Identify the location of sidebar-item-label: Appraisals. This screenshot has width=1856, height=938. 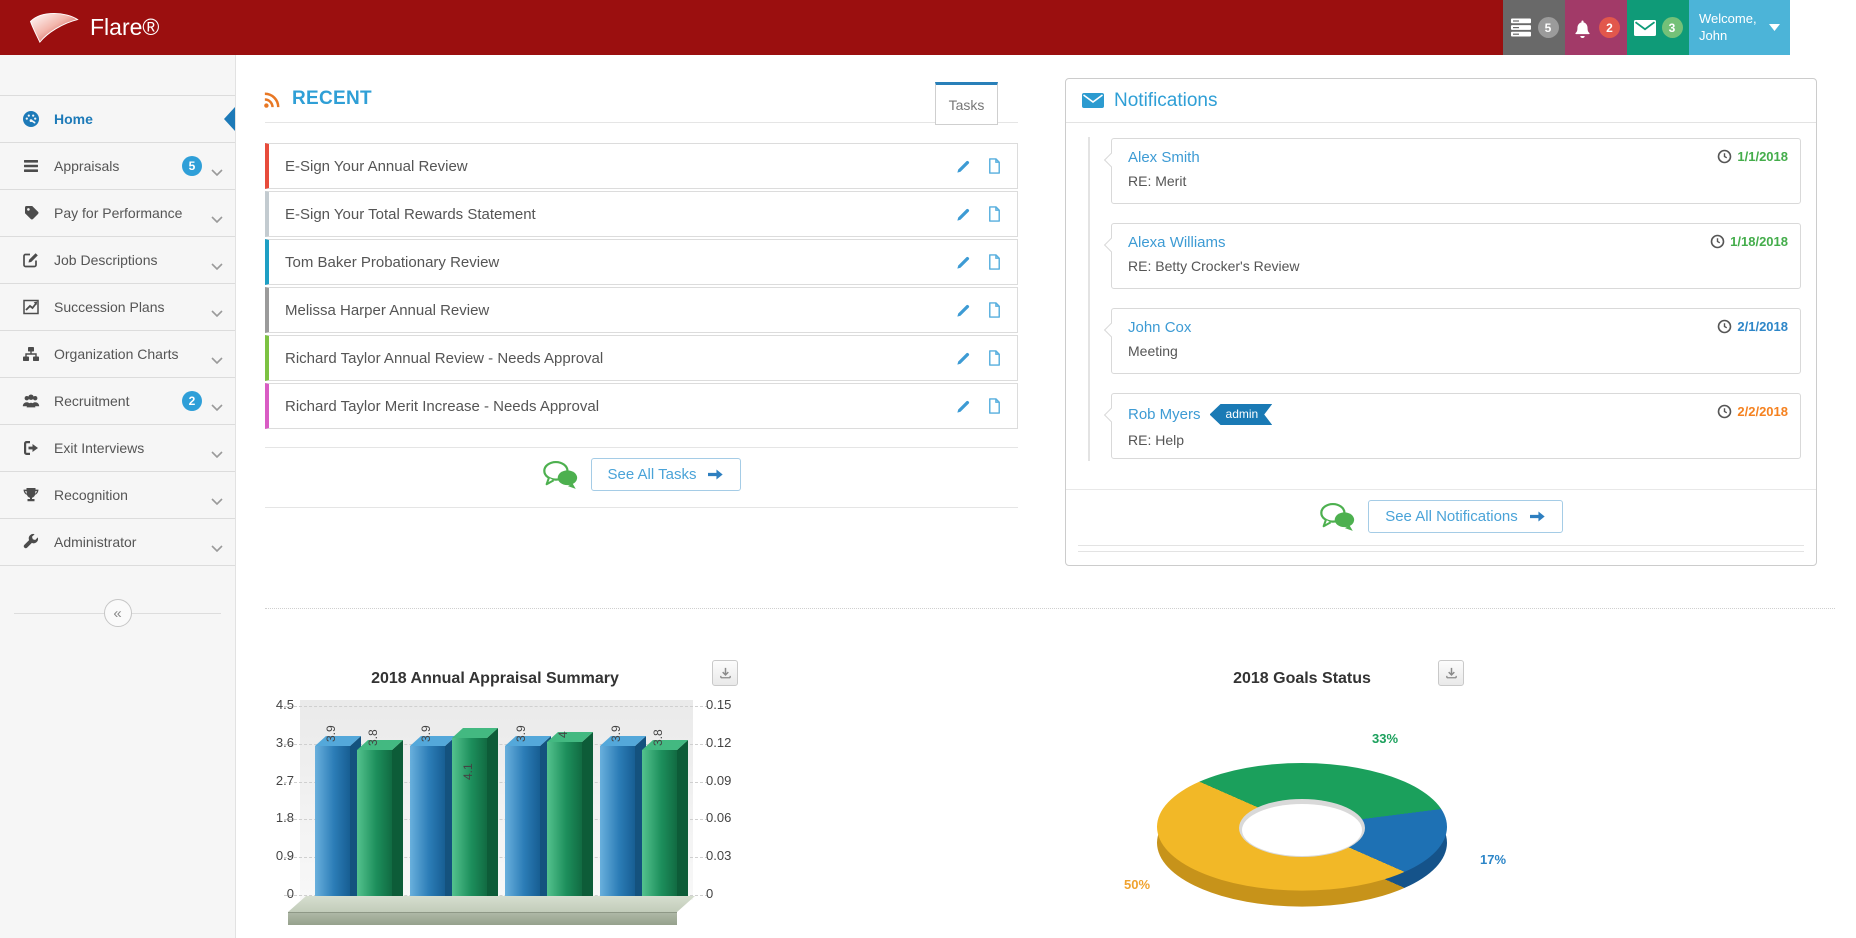
(87, 166).